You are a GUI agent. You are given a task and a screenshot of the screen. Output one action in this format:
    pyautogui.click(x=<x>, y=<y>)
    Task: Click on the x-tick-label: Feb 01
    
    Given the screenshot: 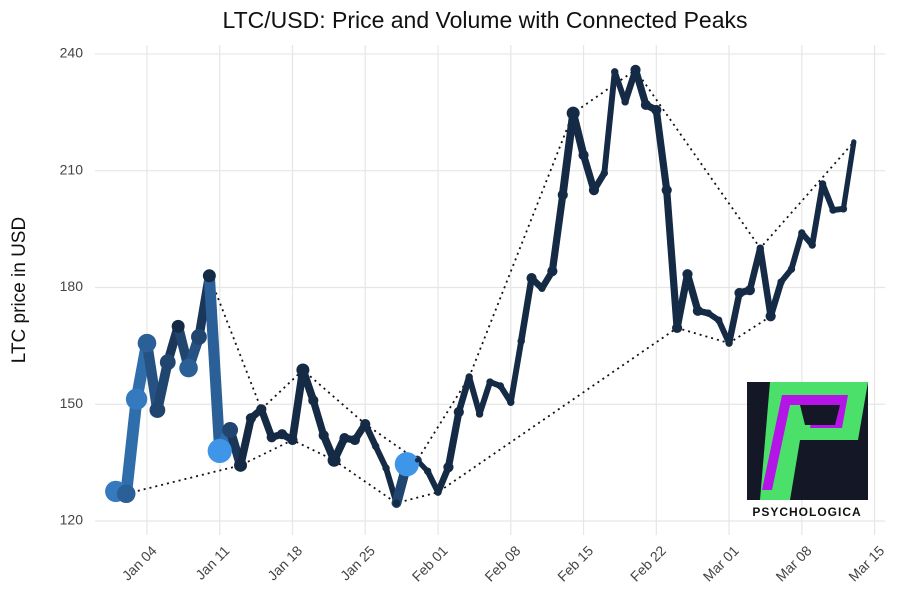 What is the action you would take?
    pyautogui.click(x=430, y=563)
    